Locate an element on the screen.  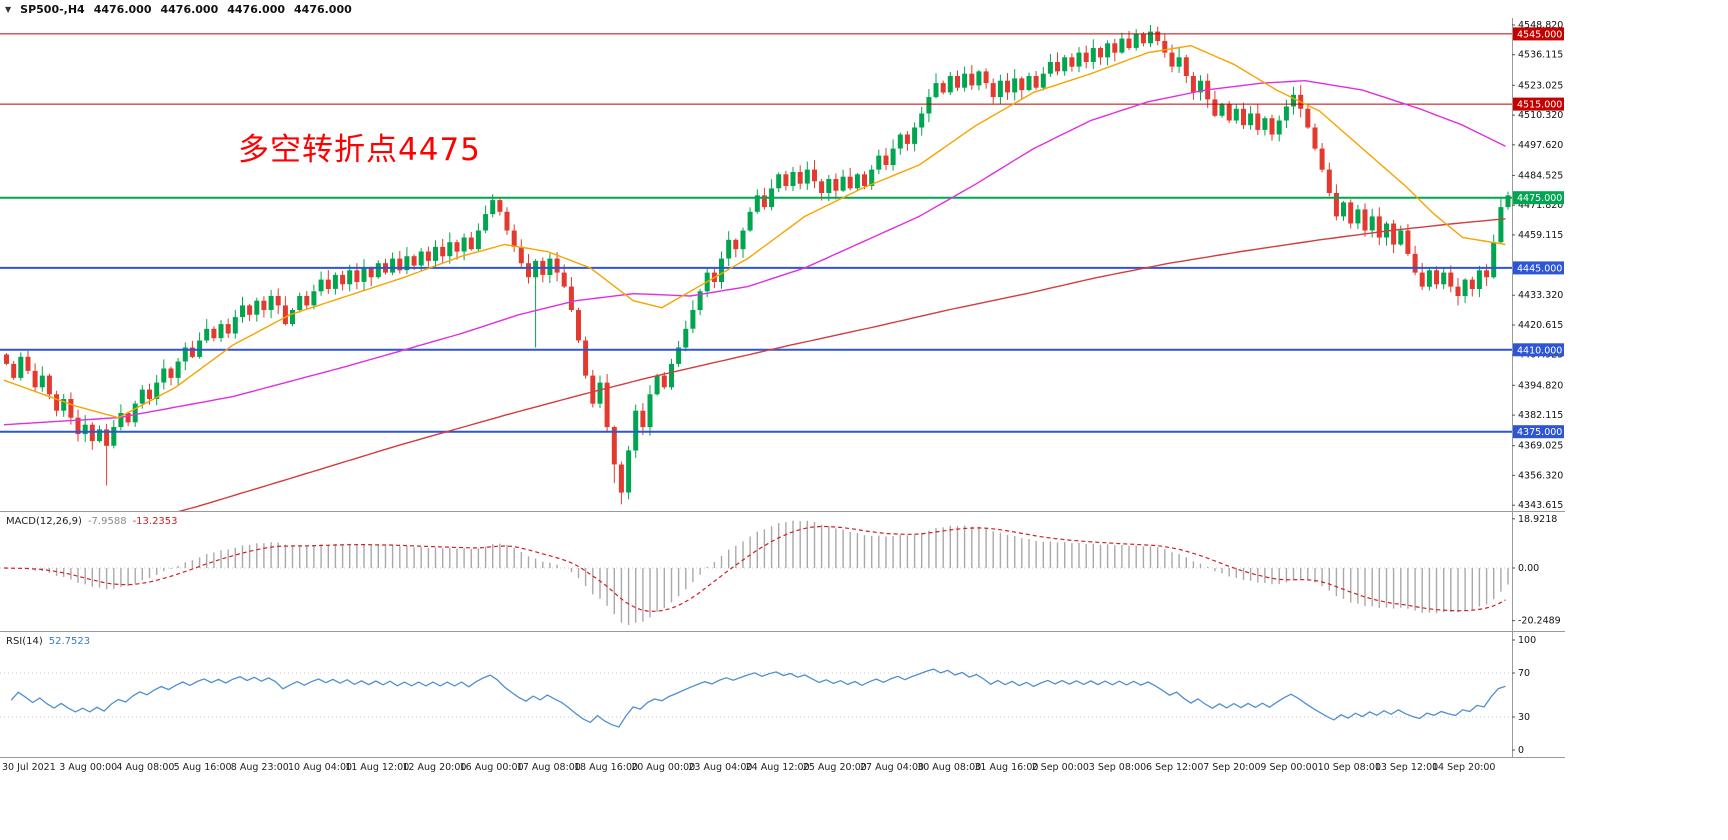
time-label: 11 Aug 12:00 is located at coordinates (377, 767).